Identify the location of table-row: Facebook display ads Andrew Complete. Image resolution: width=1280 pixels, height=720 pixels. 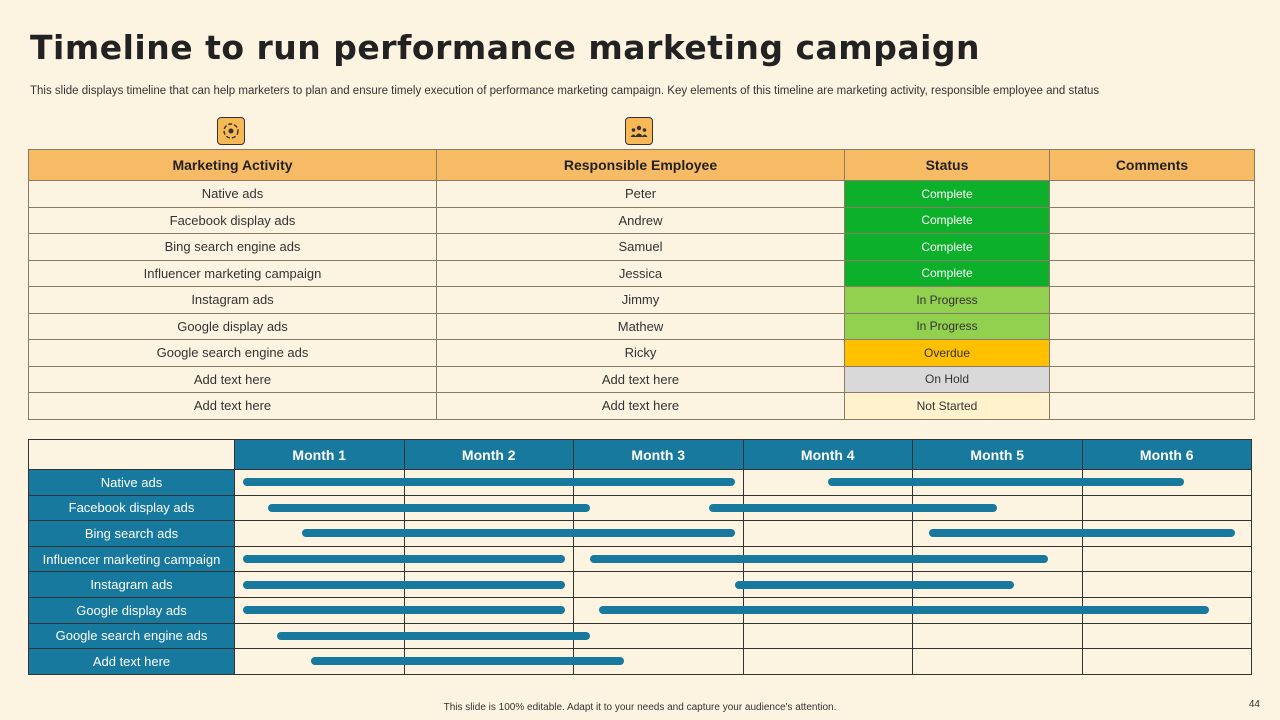
(641, 220).